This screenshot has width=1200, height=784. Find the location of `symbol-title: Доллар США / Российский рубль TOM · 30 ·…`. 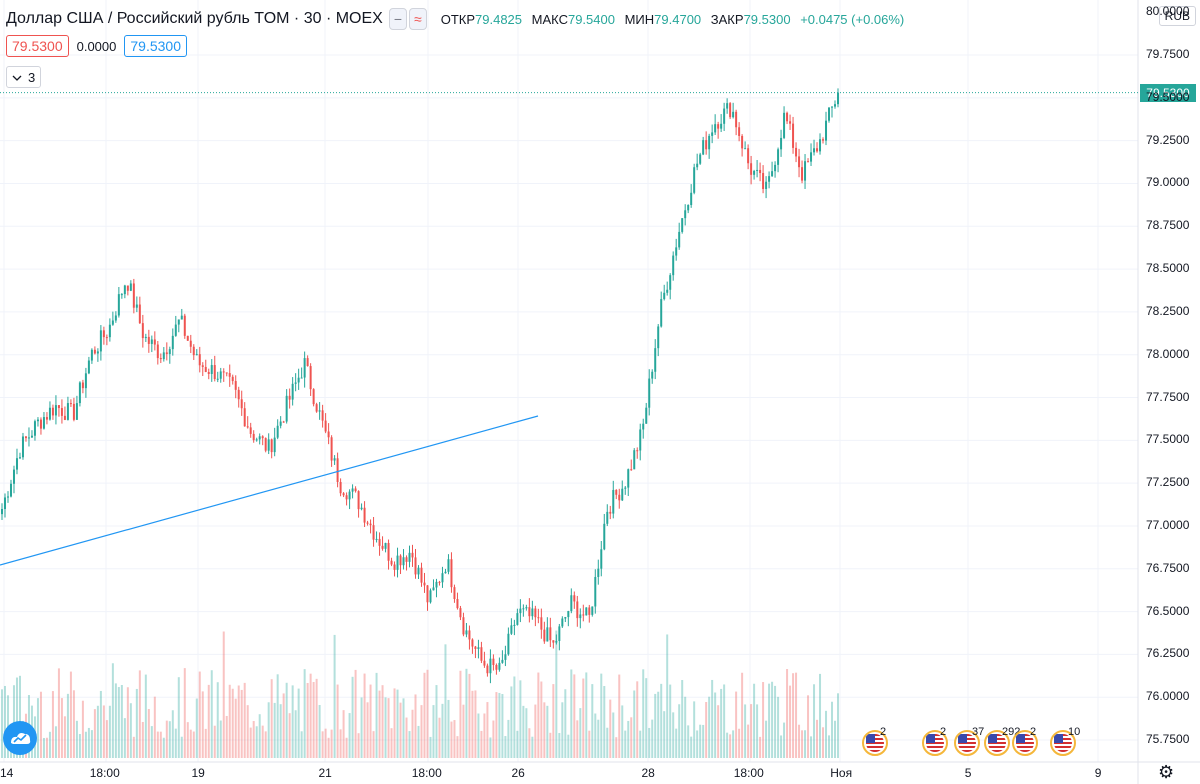

symbol-title: Доллар США / Российский рубль TOM · 30 ·… is located at coordinates (194, 18).